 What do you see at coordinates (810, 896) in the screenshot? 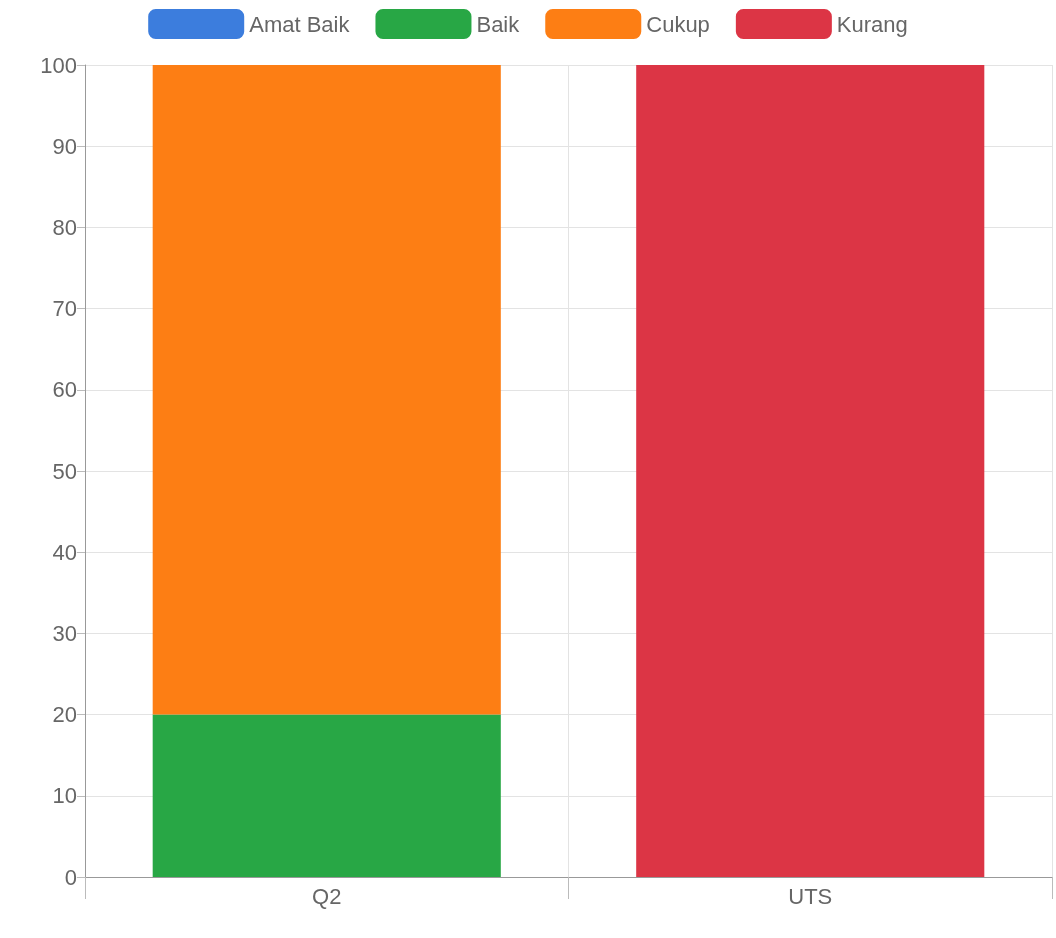
I see `x-tick-label: UTS` at bounding box center [810, 896].